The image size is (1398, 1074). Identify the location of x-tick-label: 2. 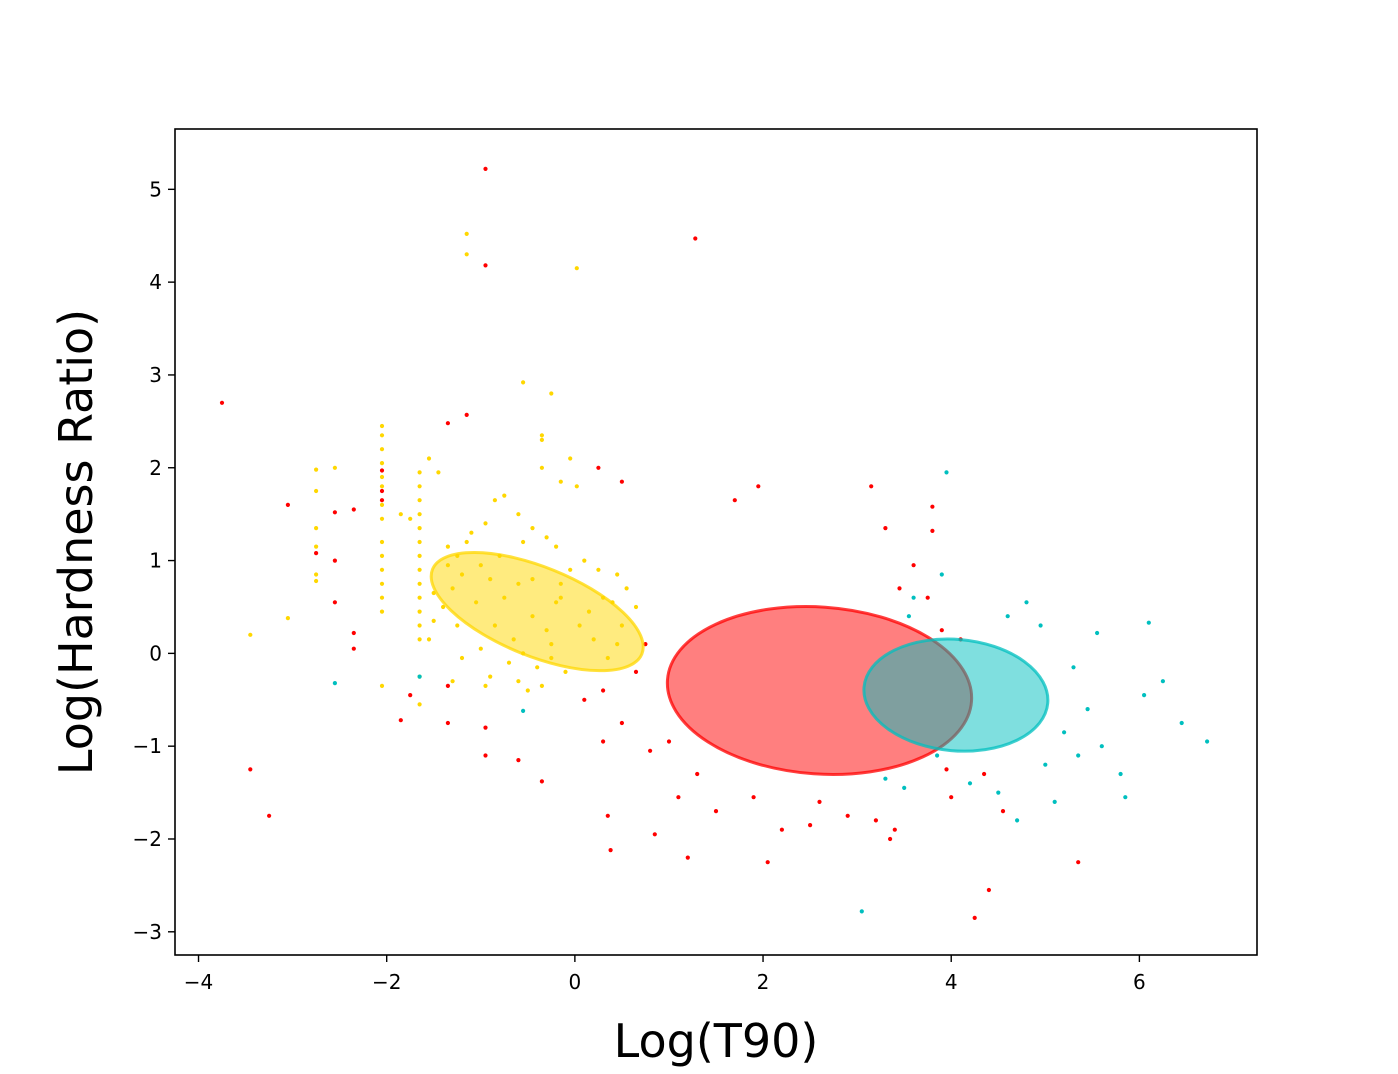
(763, 982).